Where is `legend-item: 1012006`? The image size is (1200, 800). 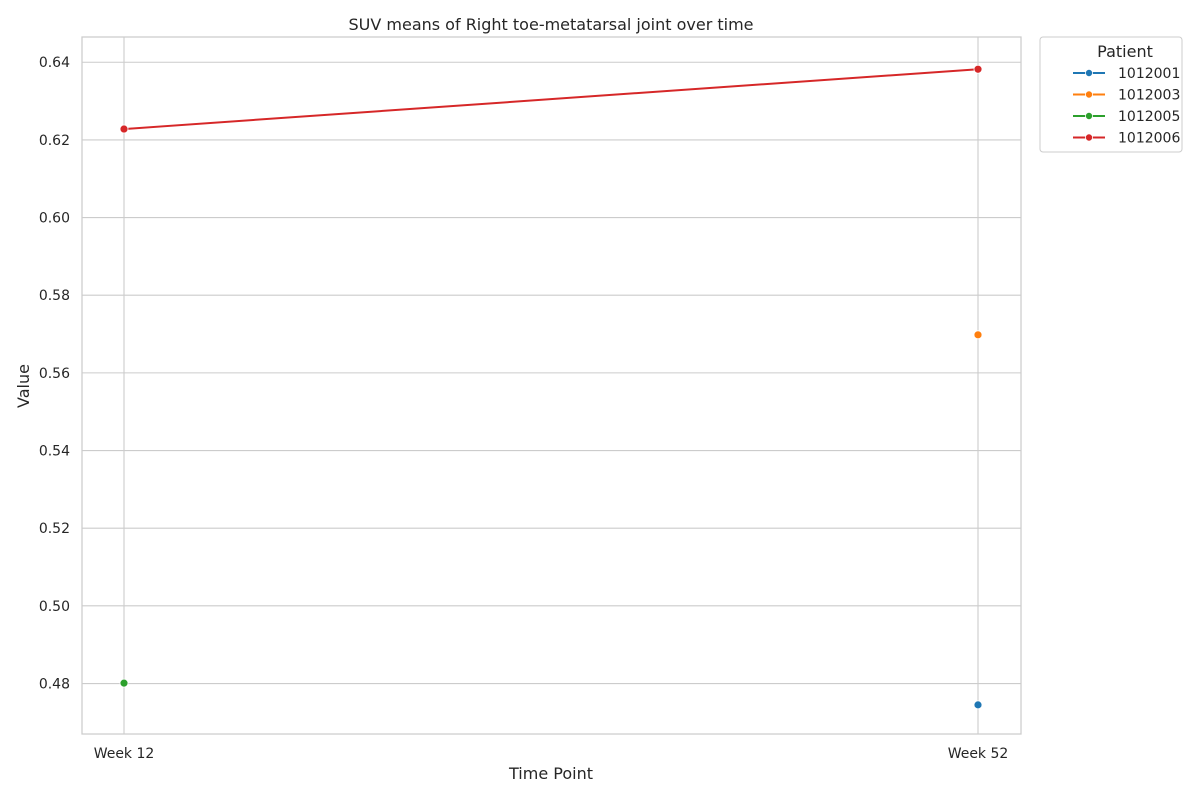
legend-item: 1012006 is located at coordinates (1126, 139).